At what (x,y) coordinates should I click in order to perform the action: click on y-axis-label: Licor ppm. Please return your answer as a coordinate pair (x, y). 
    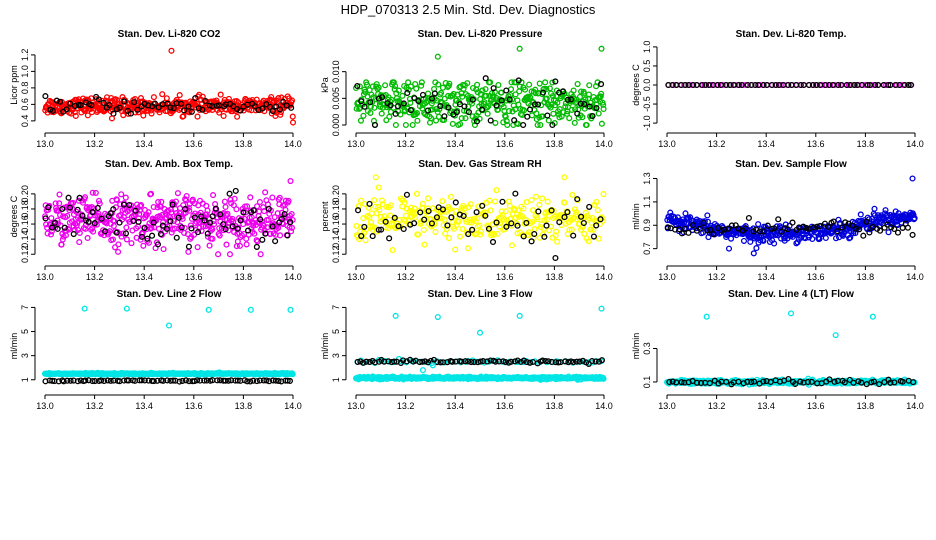
    Looking at the image, I should click on (14, 85).